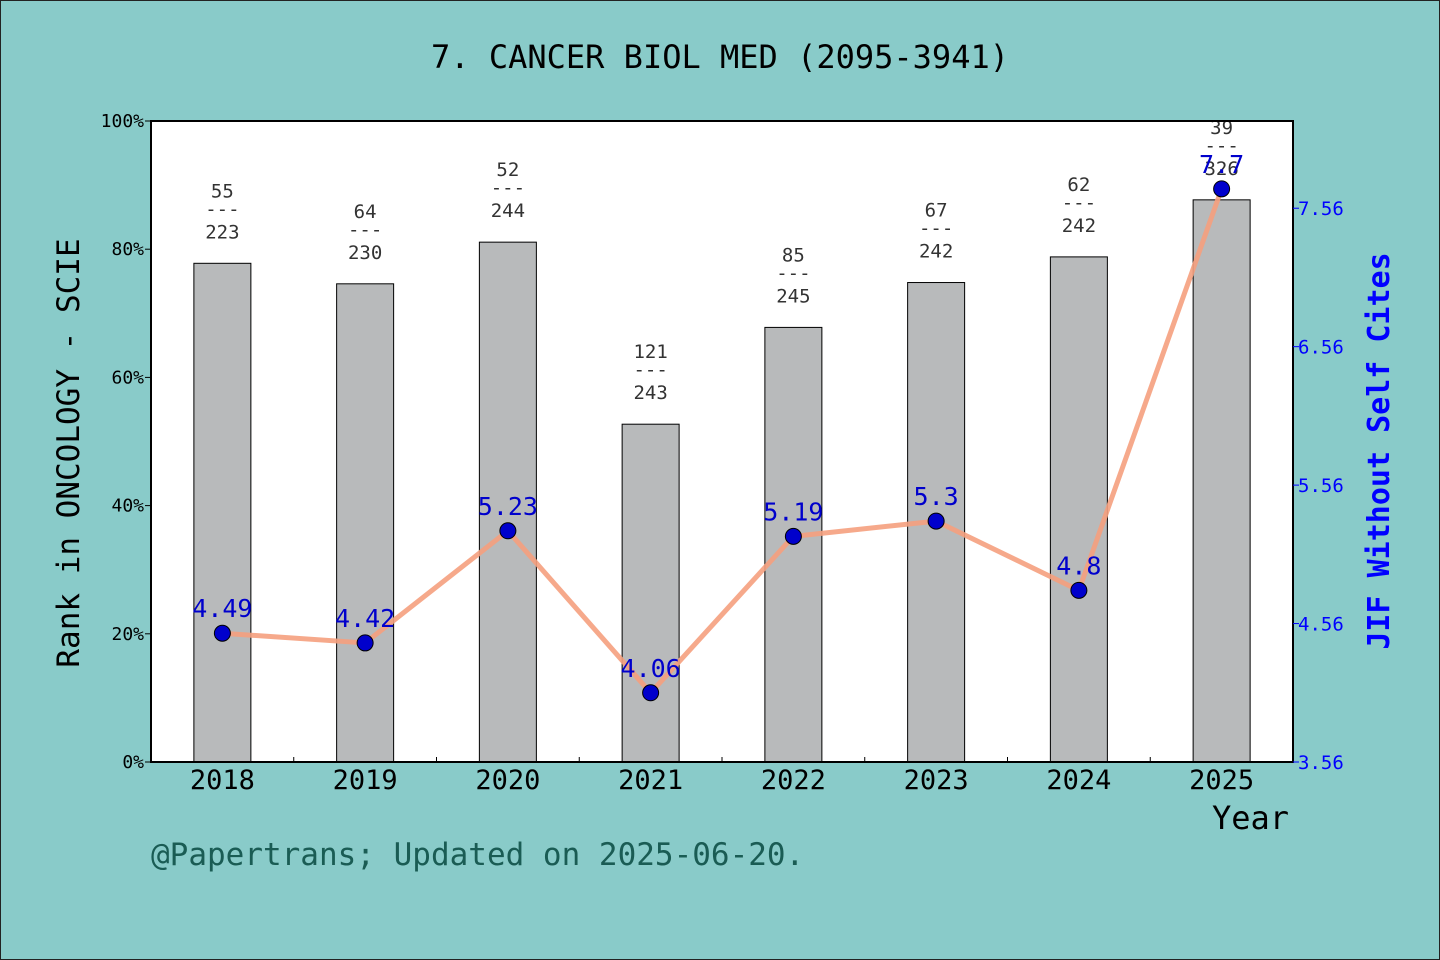 Image resolution: width=1440 pixels, height=960 pixels. What do you see at coordinates (1221, 146) in the screenshot?
I see `bar-fraction-line-2025: ---` at bounding box center [1221, 146].